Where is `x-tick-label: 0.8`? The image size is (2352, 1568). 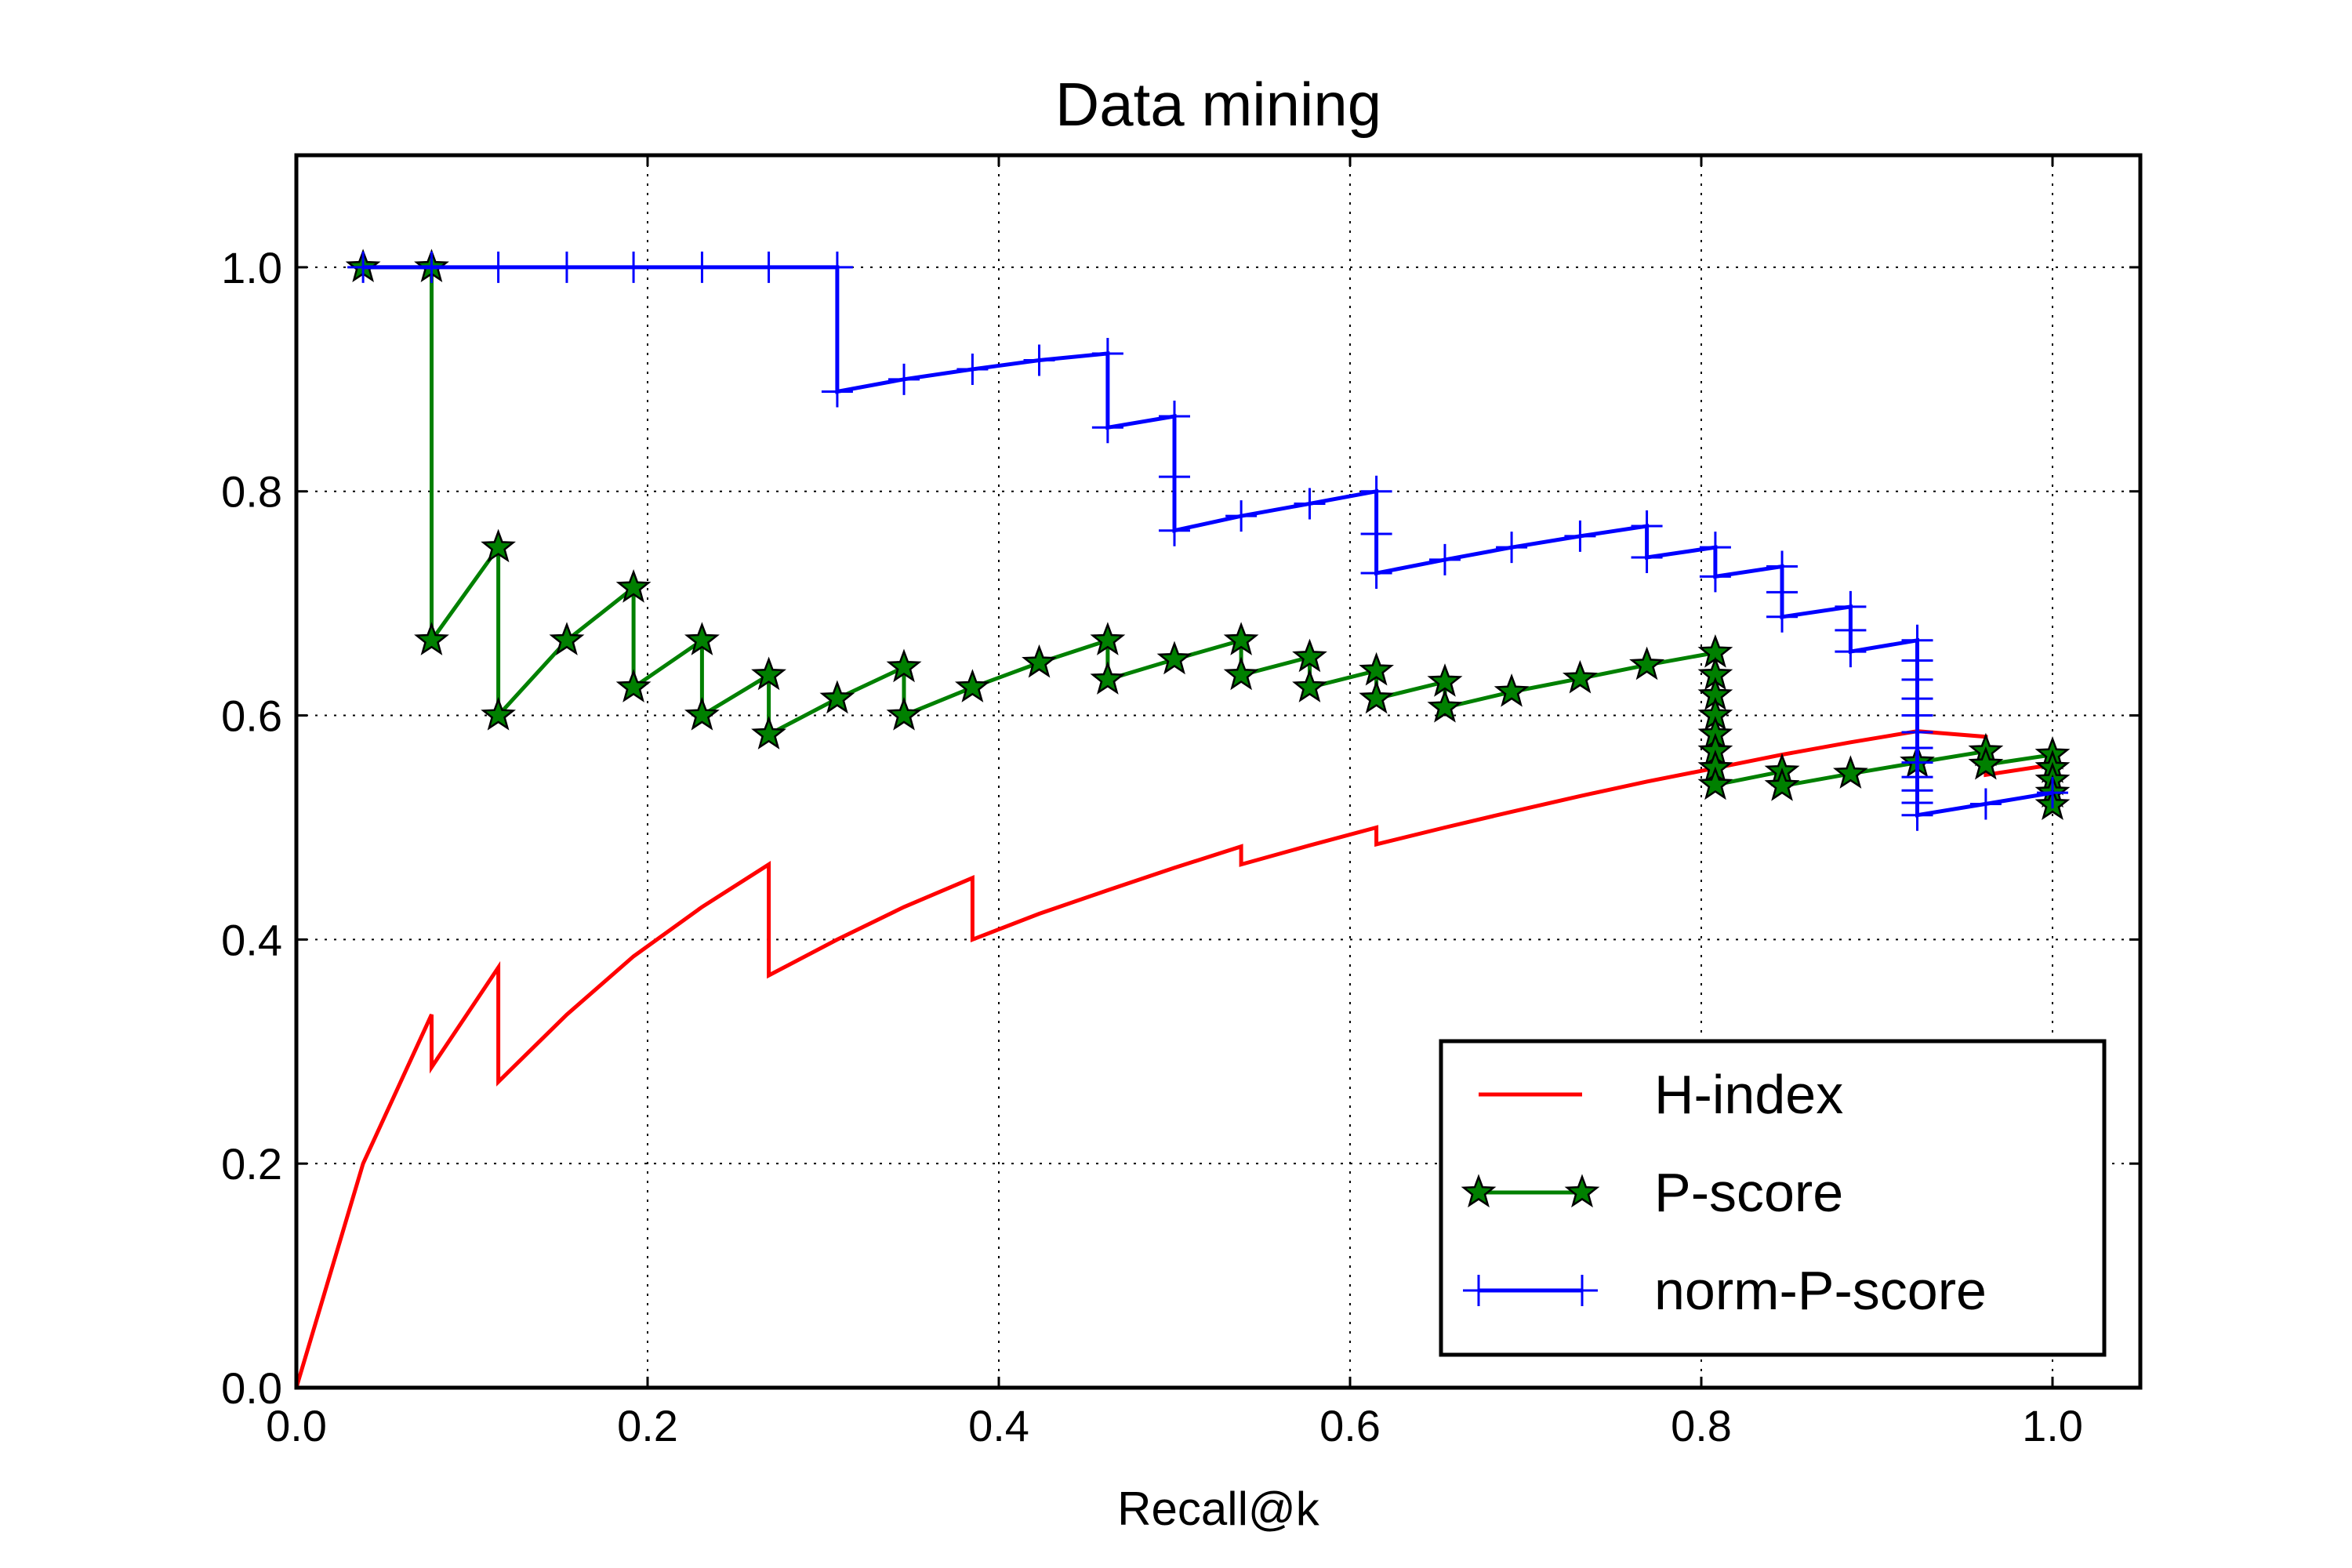
x-tick-label: 0.8 is located at coordinates (1701, 1425).